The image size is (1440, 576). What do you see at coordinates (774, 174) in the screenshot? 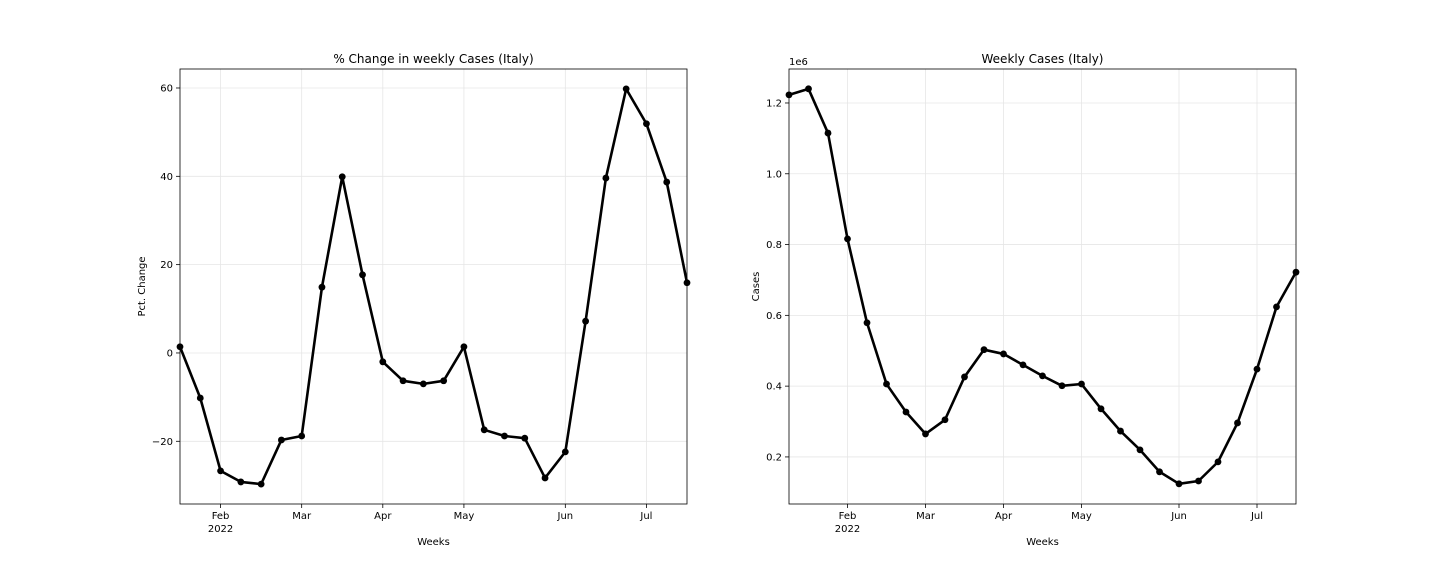
I see `y-tick-label: 1.0` at bounding box center [774, 174].